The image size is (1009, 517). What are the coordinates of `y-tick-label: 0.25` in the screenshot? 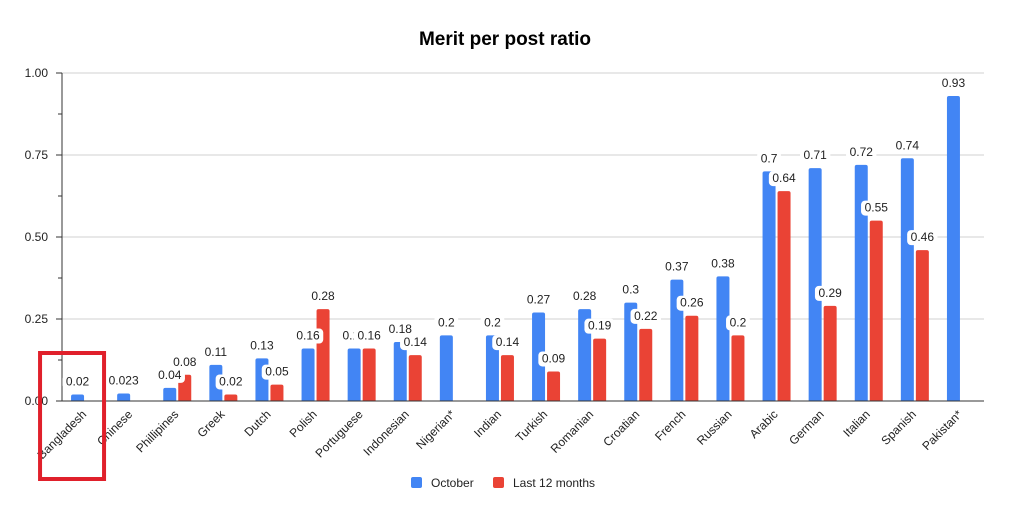 It's located at (37, 319).